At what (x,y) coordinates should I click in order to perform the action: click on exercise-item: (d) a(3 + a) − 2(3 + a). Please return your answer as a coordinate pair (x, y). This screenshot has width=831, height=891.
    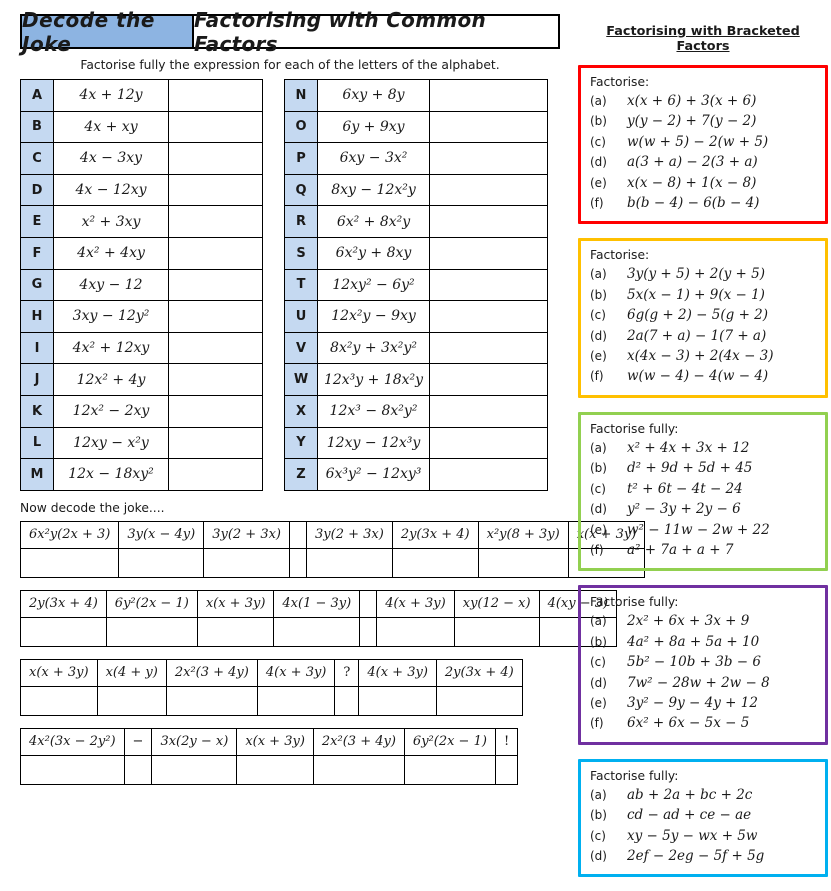
    Looking at the image, I should click on (703, 162).